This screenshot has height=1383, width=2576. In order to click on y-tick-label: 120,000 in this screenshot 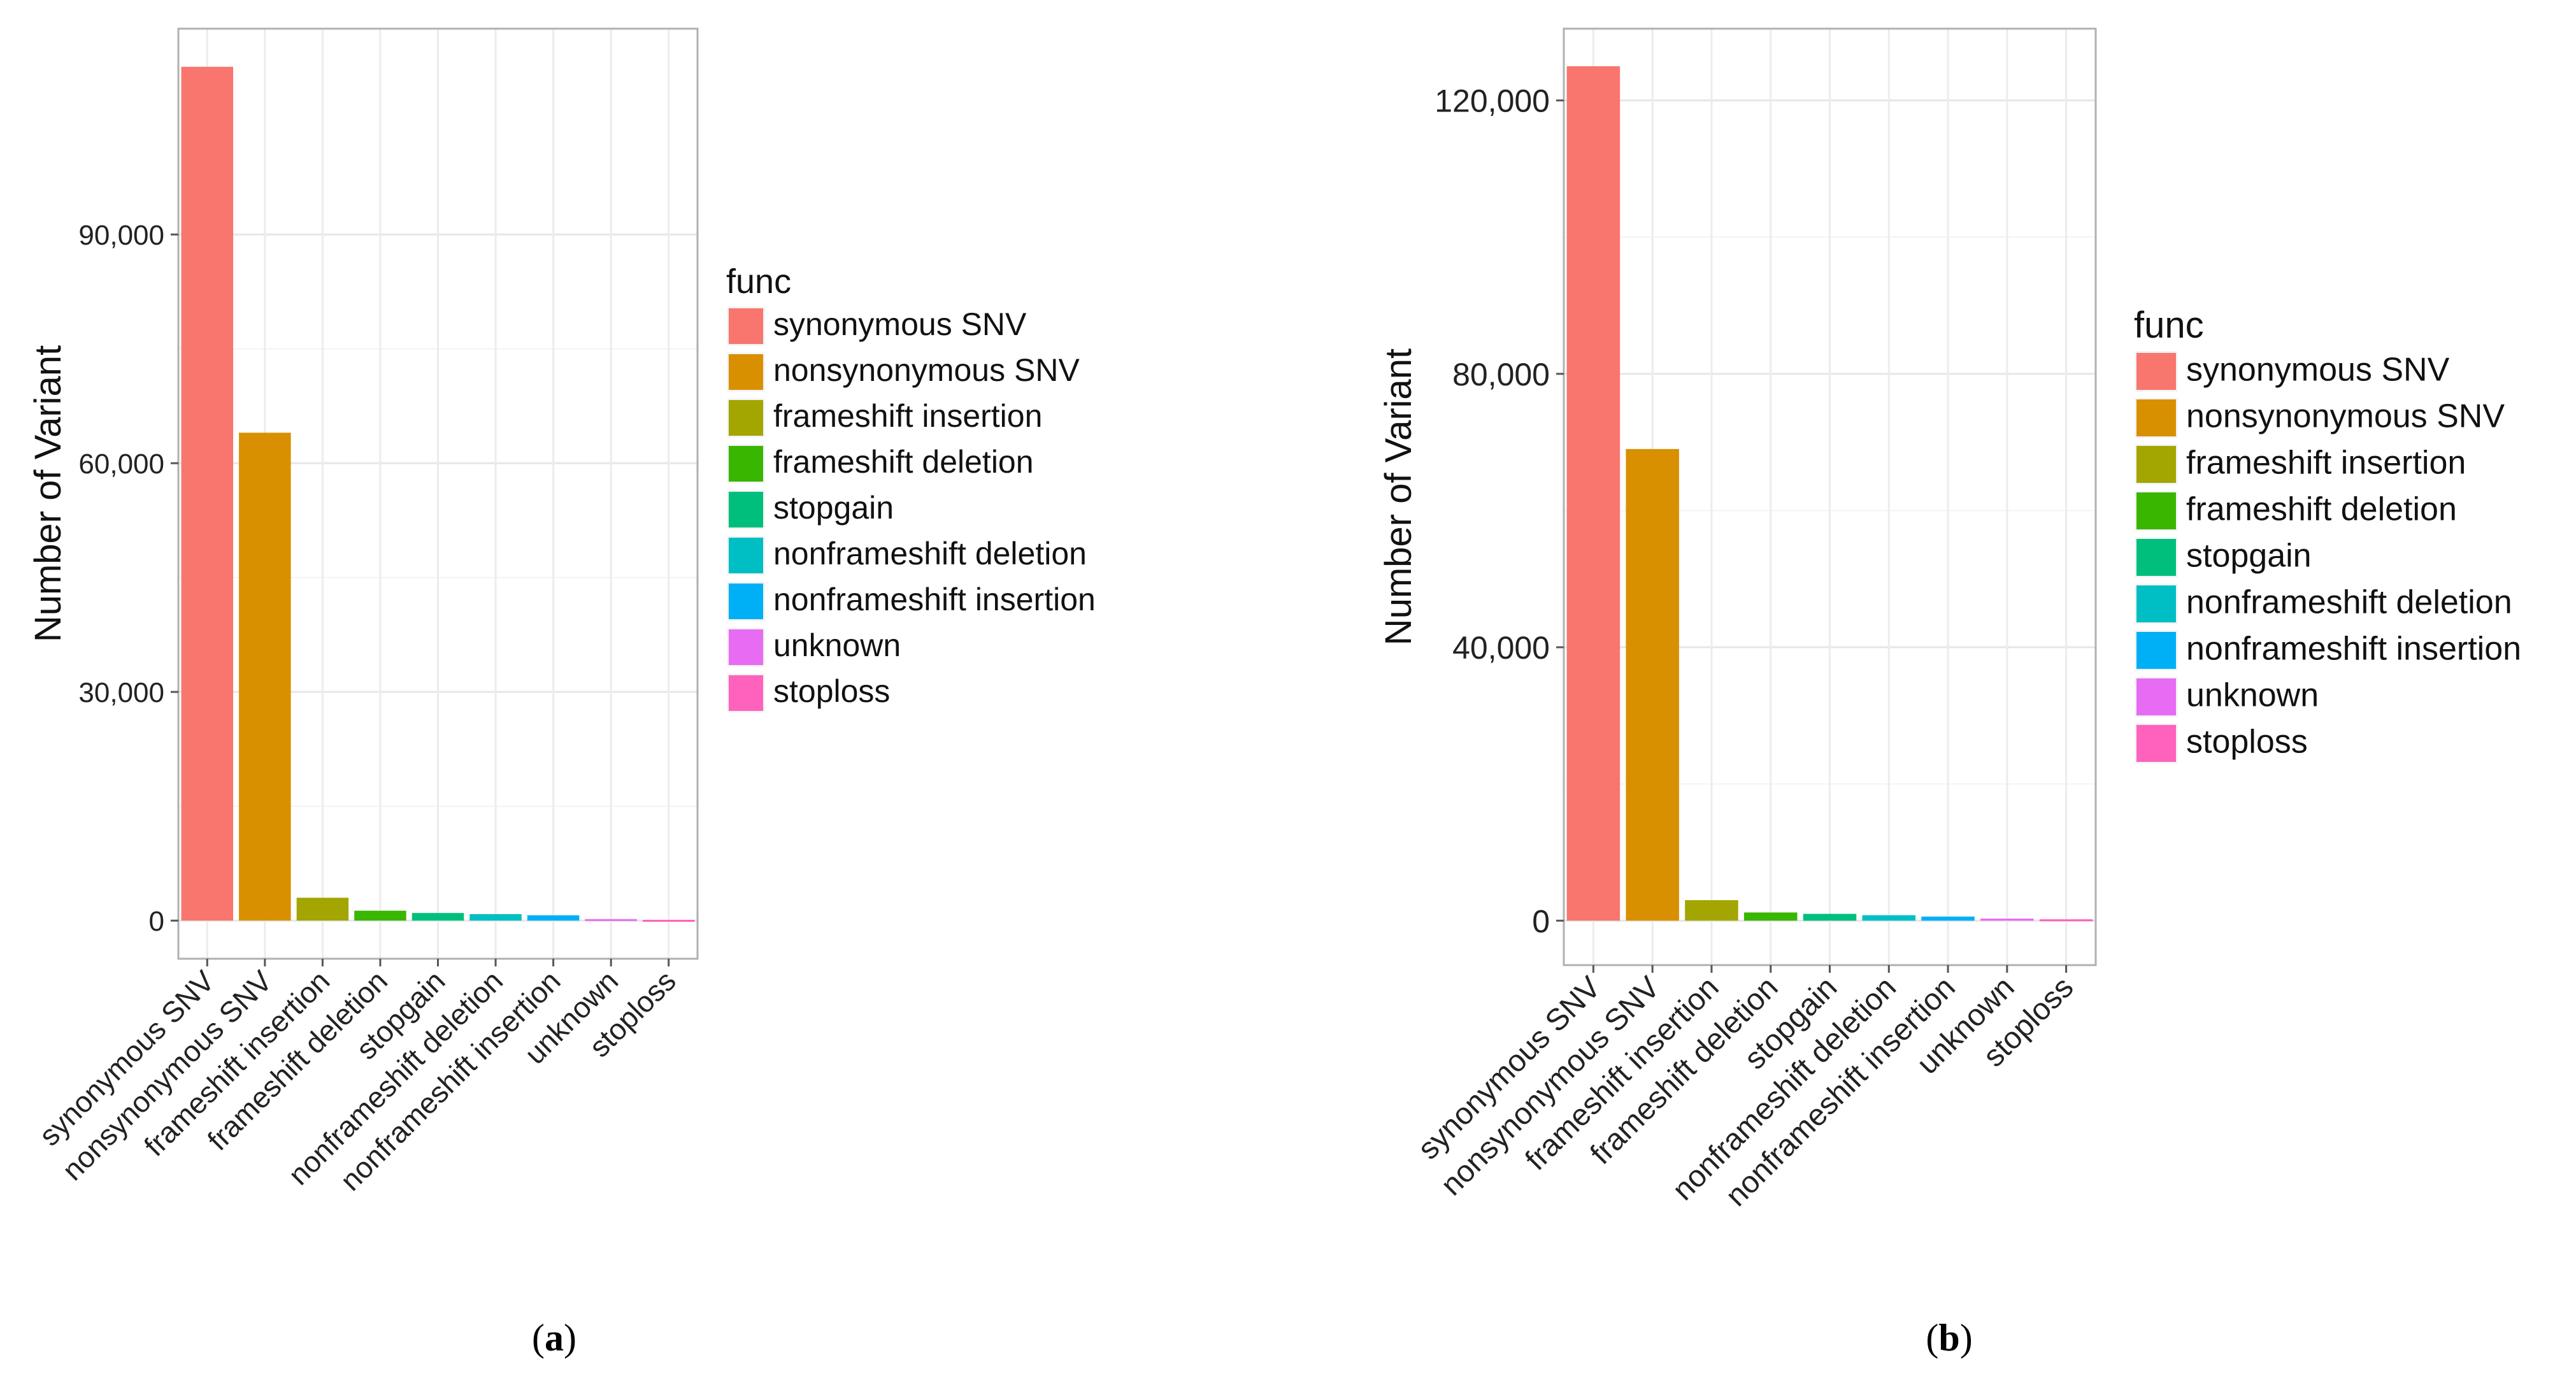, I will do `click(1492, 101)`.